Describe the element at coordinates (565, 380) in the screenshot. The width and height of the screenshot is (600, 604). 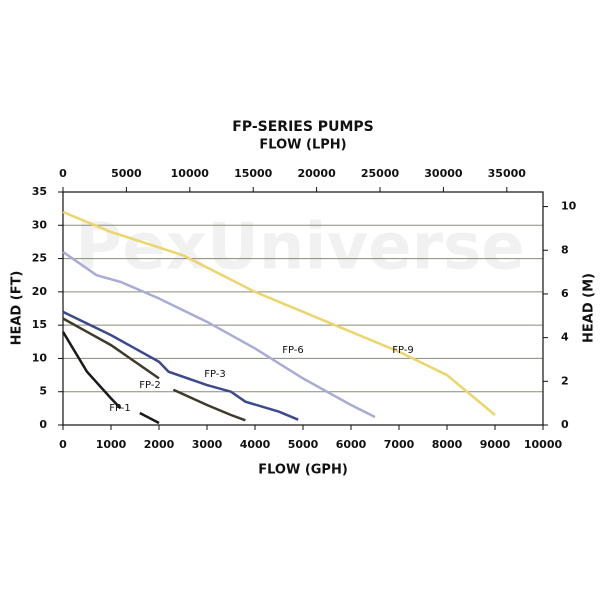
I see `y2-tick-label: 2` at that location.